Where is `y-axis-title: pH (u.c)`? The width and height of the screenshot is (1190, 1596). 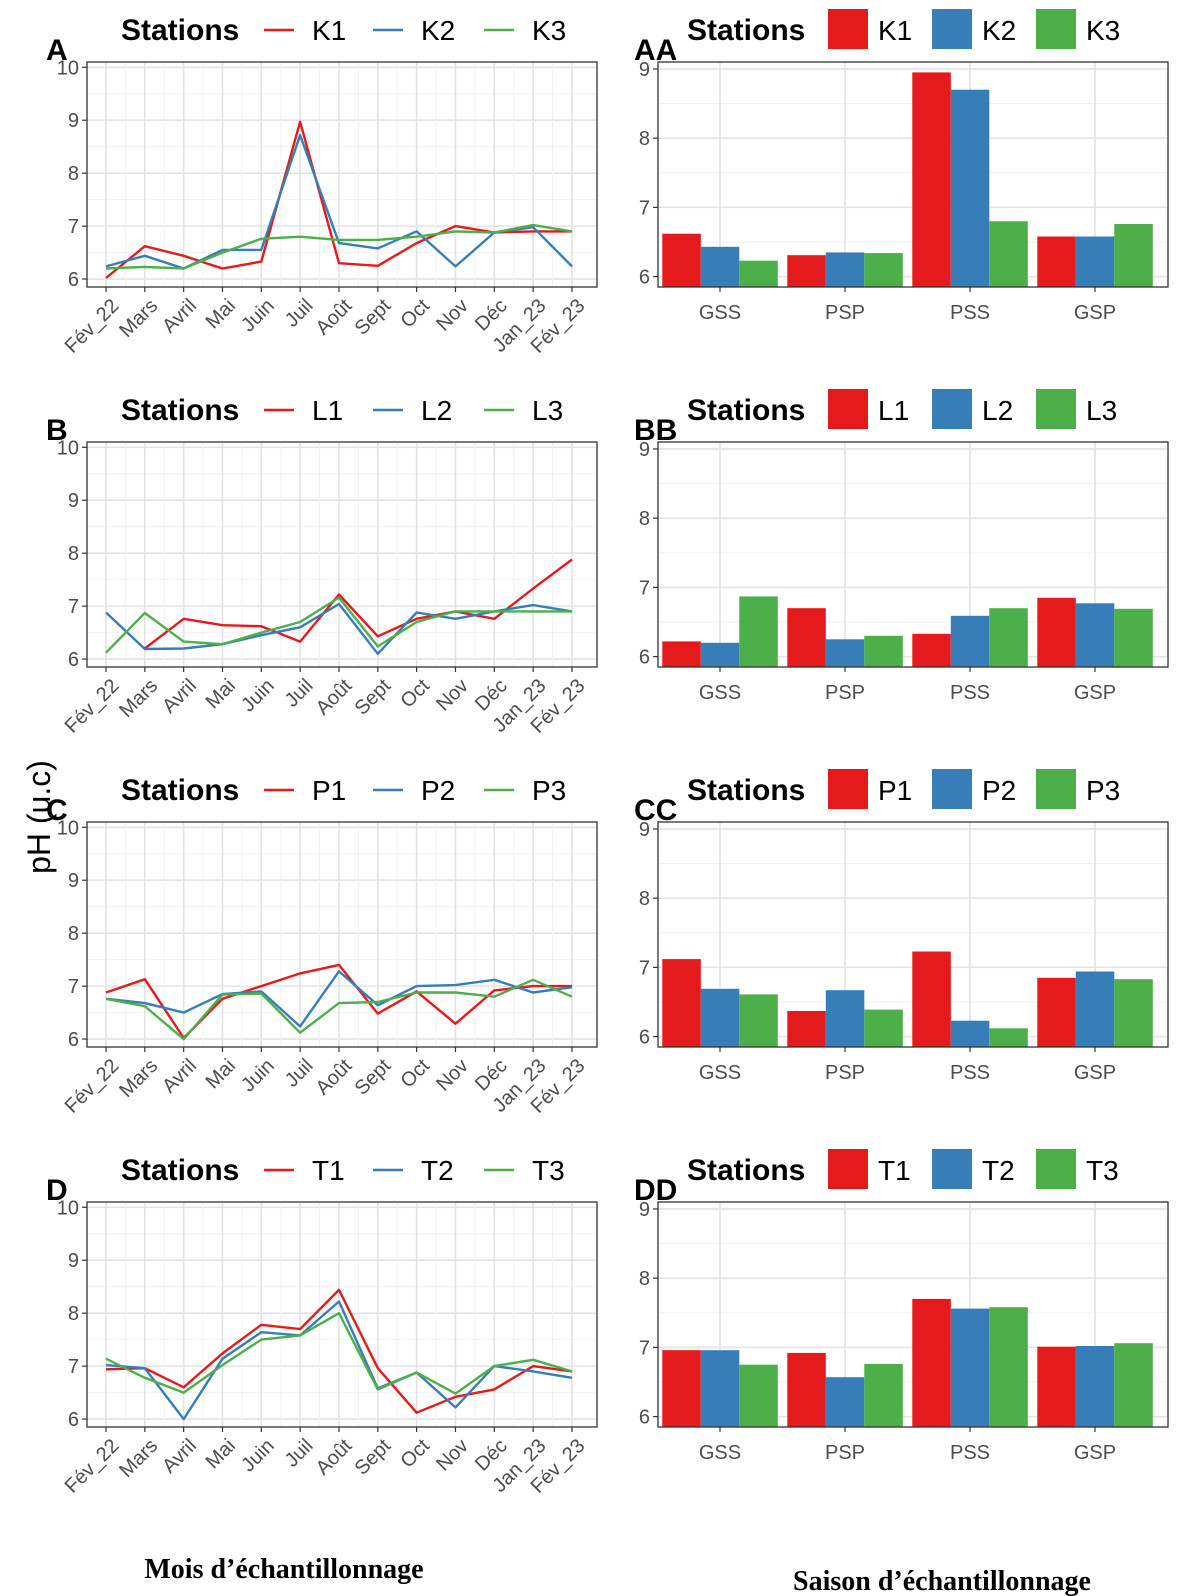
y-axis-title: pH (u.c) is located at coordinates (39, 817).